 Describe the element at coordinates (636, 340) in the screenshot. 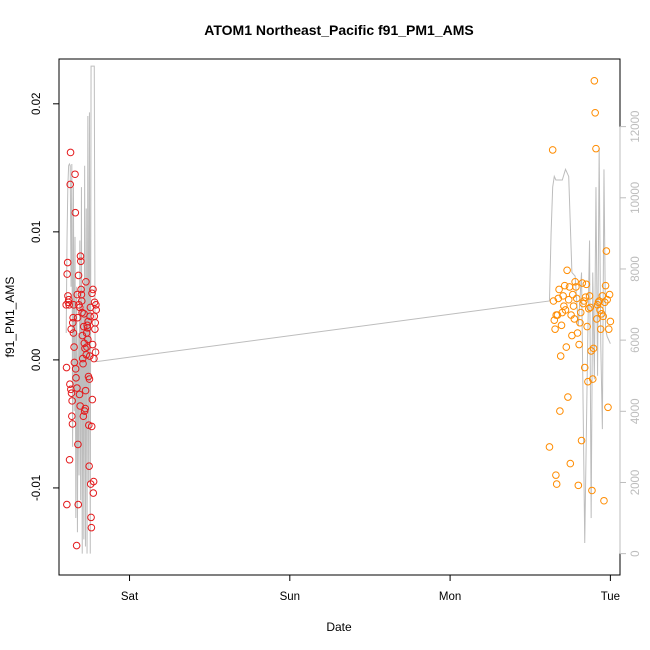

I see `y2-tick-label: 6000` at that location.